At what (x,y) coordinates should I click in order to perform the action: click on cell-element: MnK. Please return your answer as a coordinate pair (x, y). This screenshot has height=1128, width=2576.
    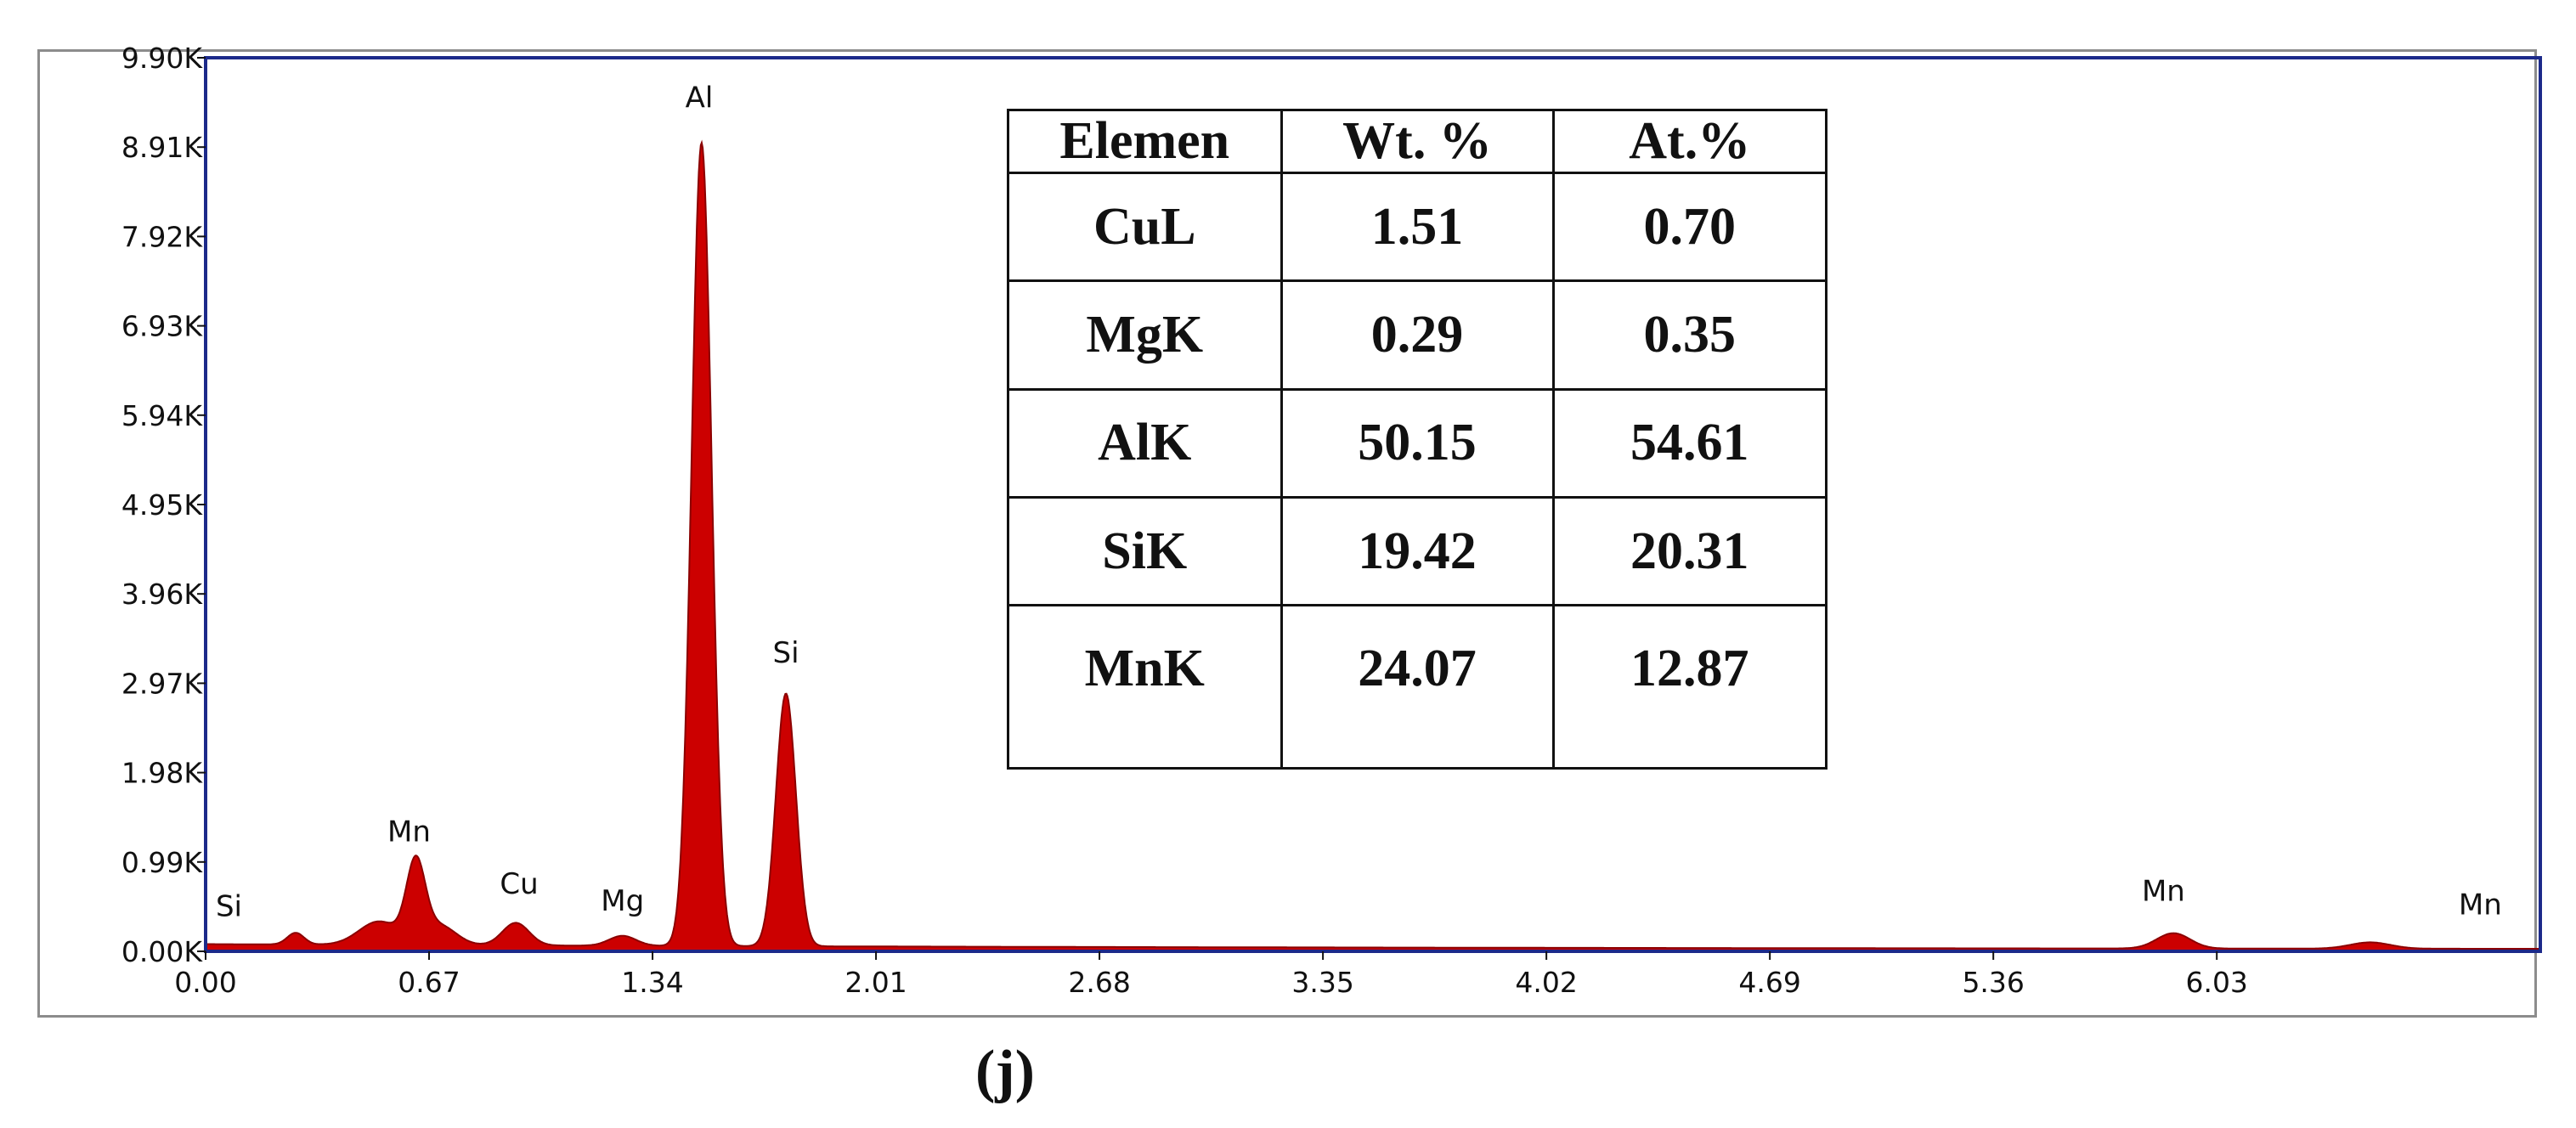
    Looking at the image, I should click on (1146, 685).